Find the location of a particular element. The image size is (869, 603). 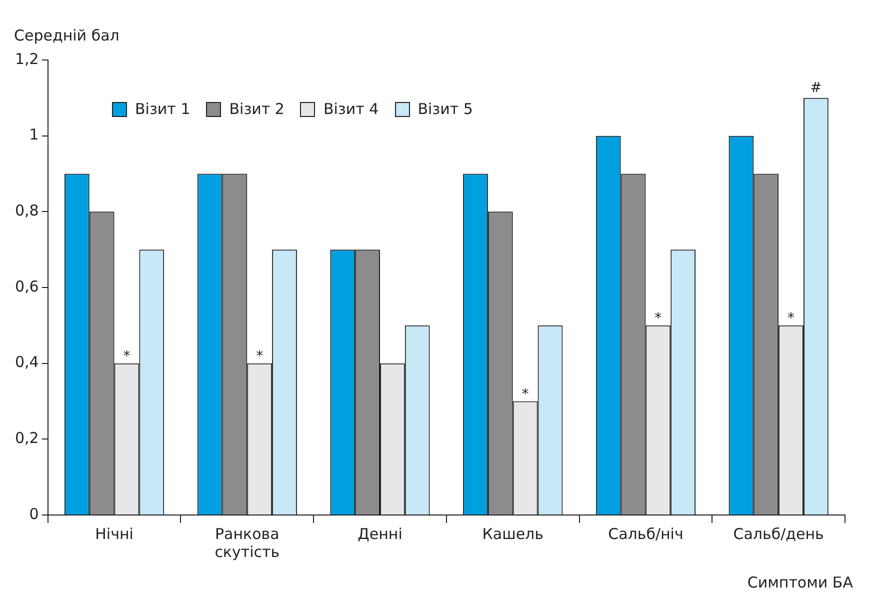

y-tick-label: 0 is located at coordinates (34, 513).